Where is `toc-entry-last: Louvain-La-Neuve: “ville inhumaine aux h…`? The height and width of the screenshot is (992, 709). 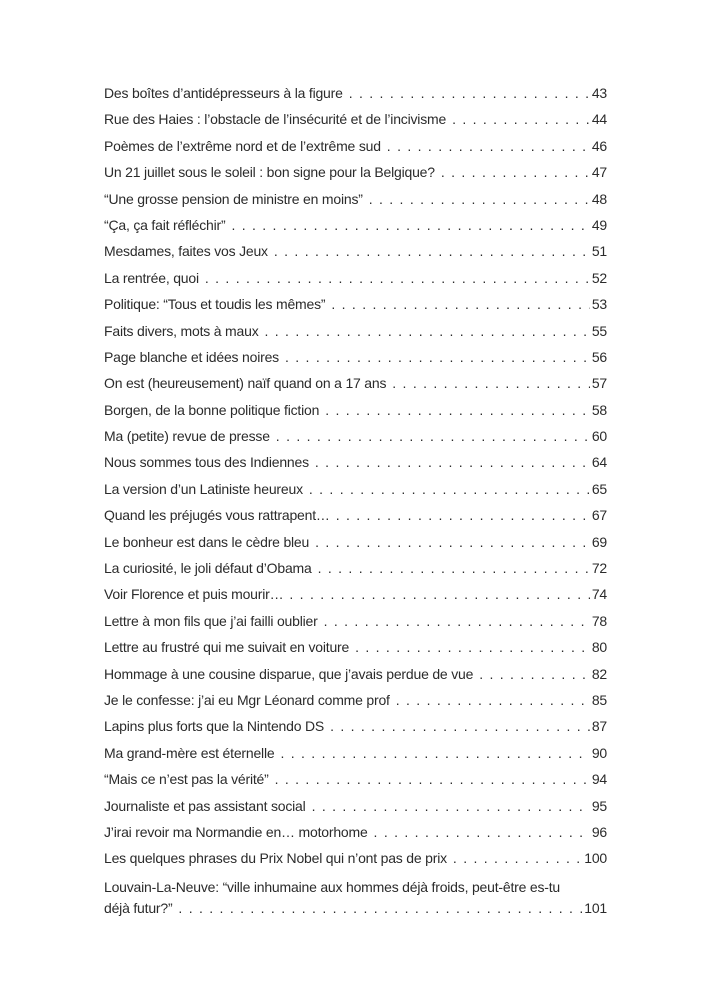 toc-entry-last: Louvain-La-Neuve: “ville inhumaine aux h… is located at coordinates (355, 898).